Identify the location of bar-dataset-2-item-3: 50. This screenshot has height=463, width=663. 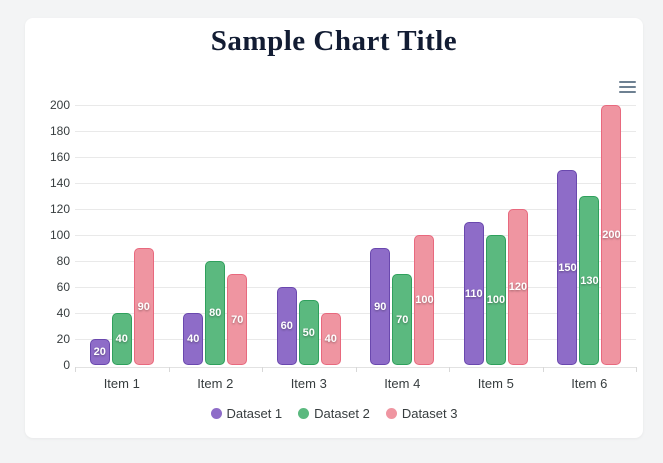
(308, 332).